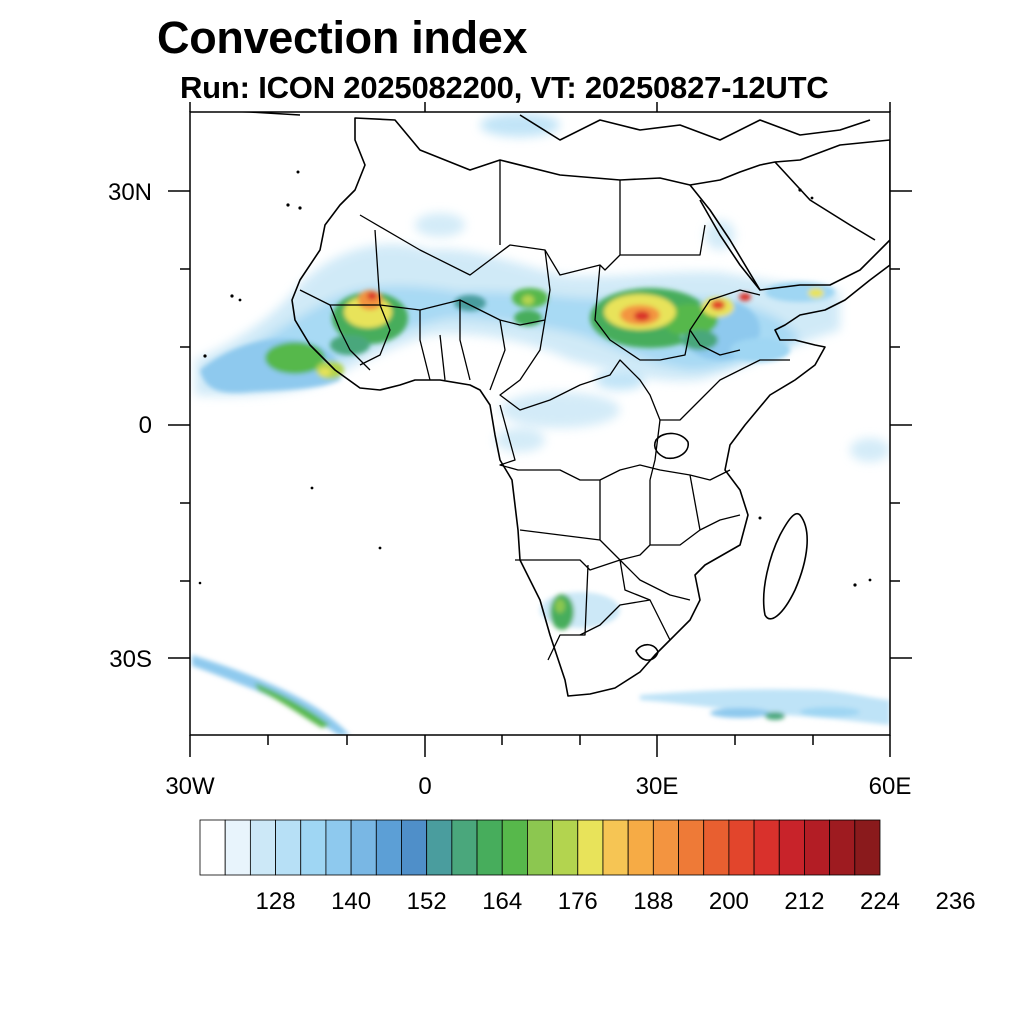 The height and width of the screenshot is (1024, 1024). I want to click on red-sea-east, so click(725, 237).